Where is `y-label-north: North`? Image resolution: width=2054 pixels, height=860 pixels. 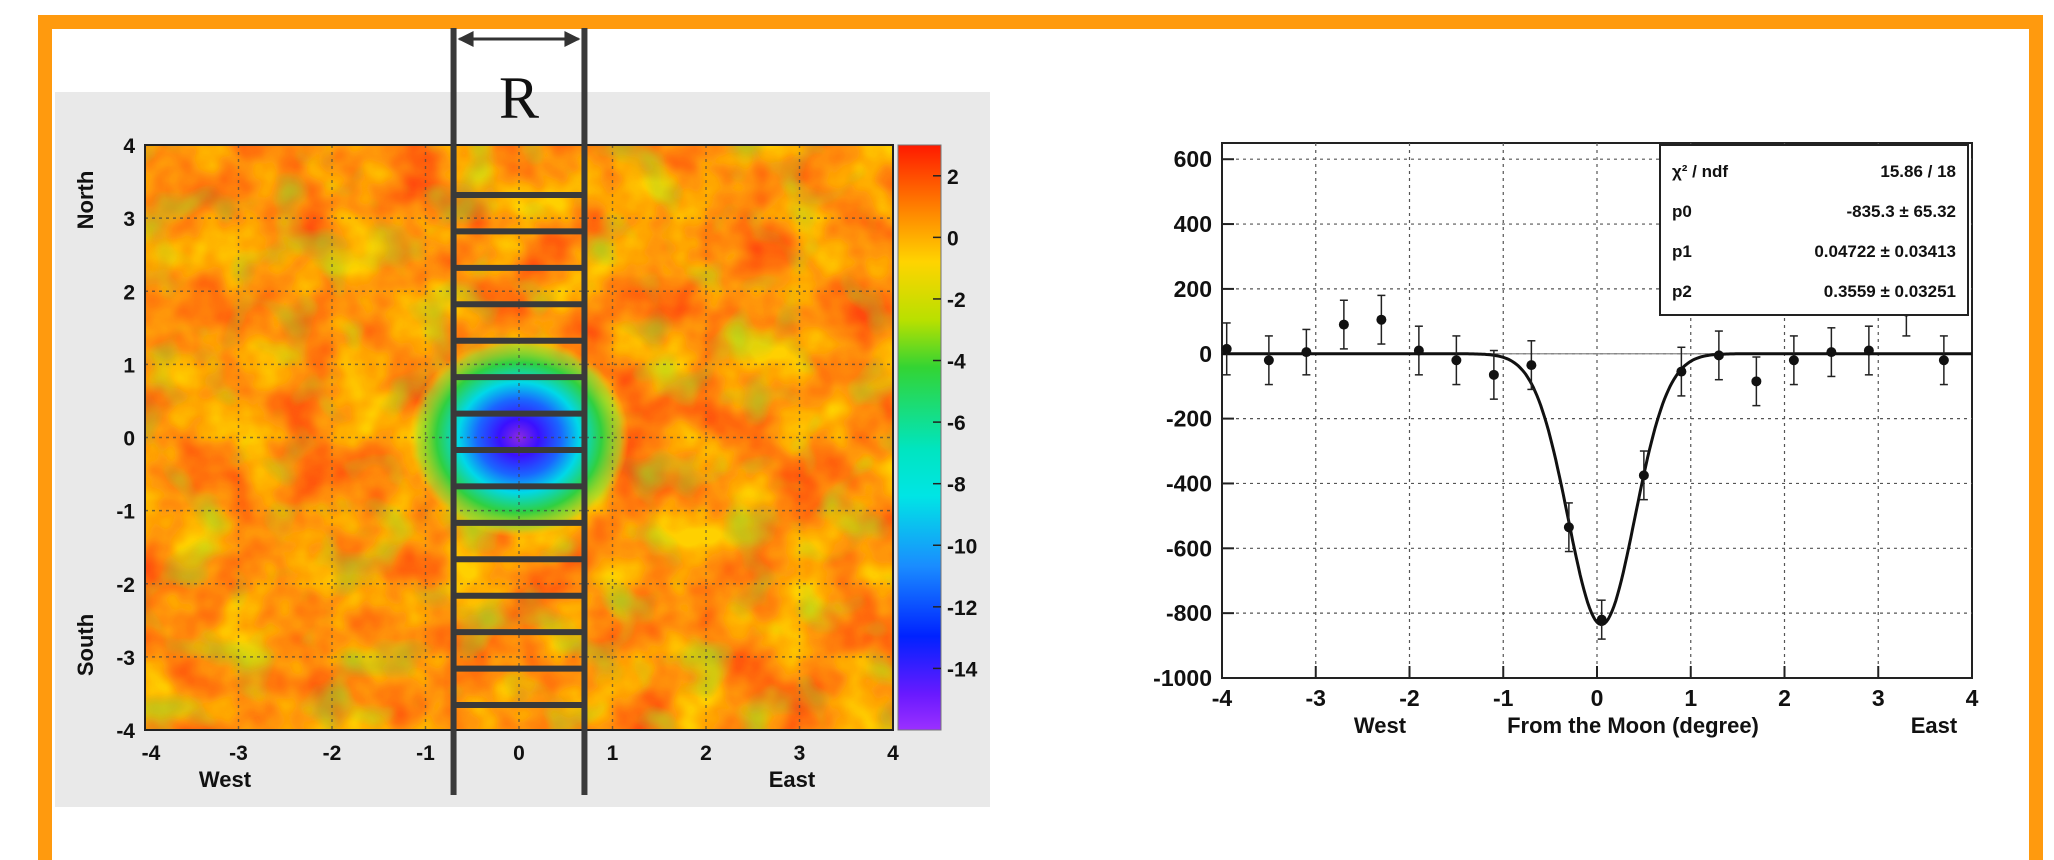
y-label-north: North is located at coordinates (85, 200).